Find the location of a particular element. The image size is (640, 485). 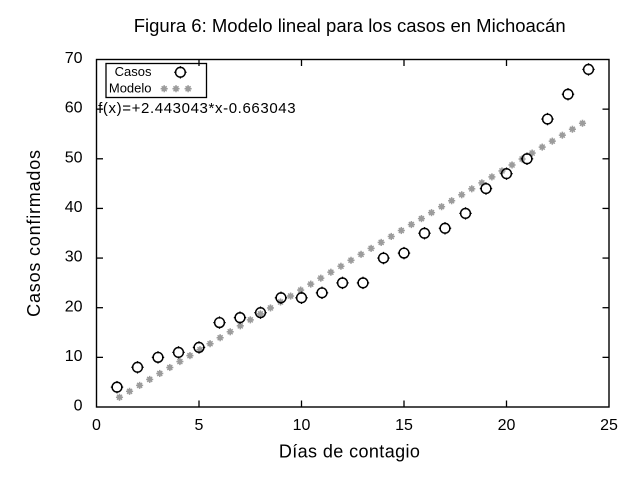

svg-text: 30 is located at coordinates (74, 257).